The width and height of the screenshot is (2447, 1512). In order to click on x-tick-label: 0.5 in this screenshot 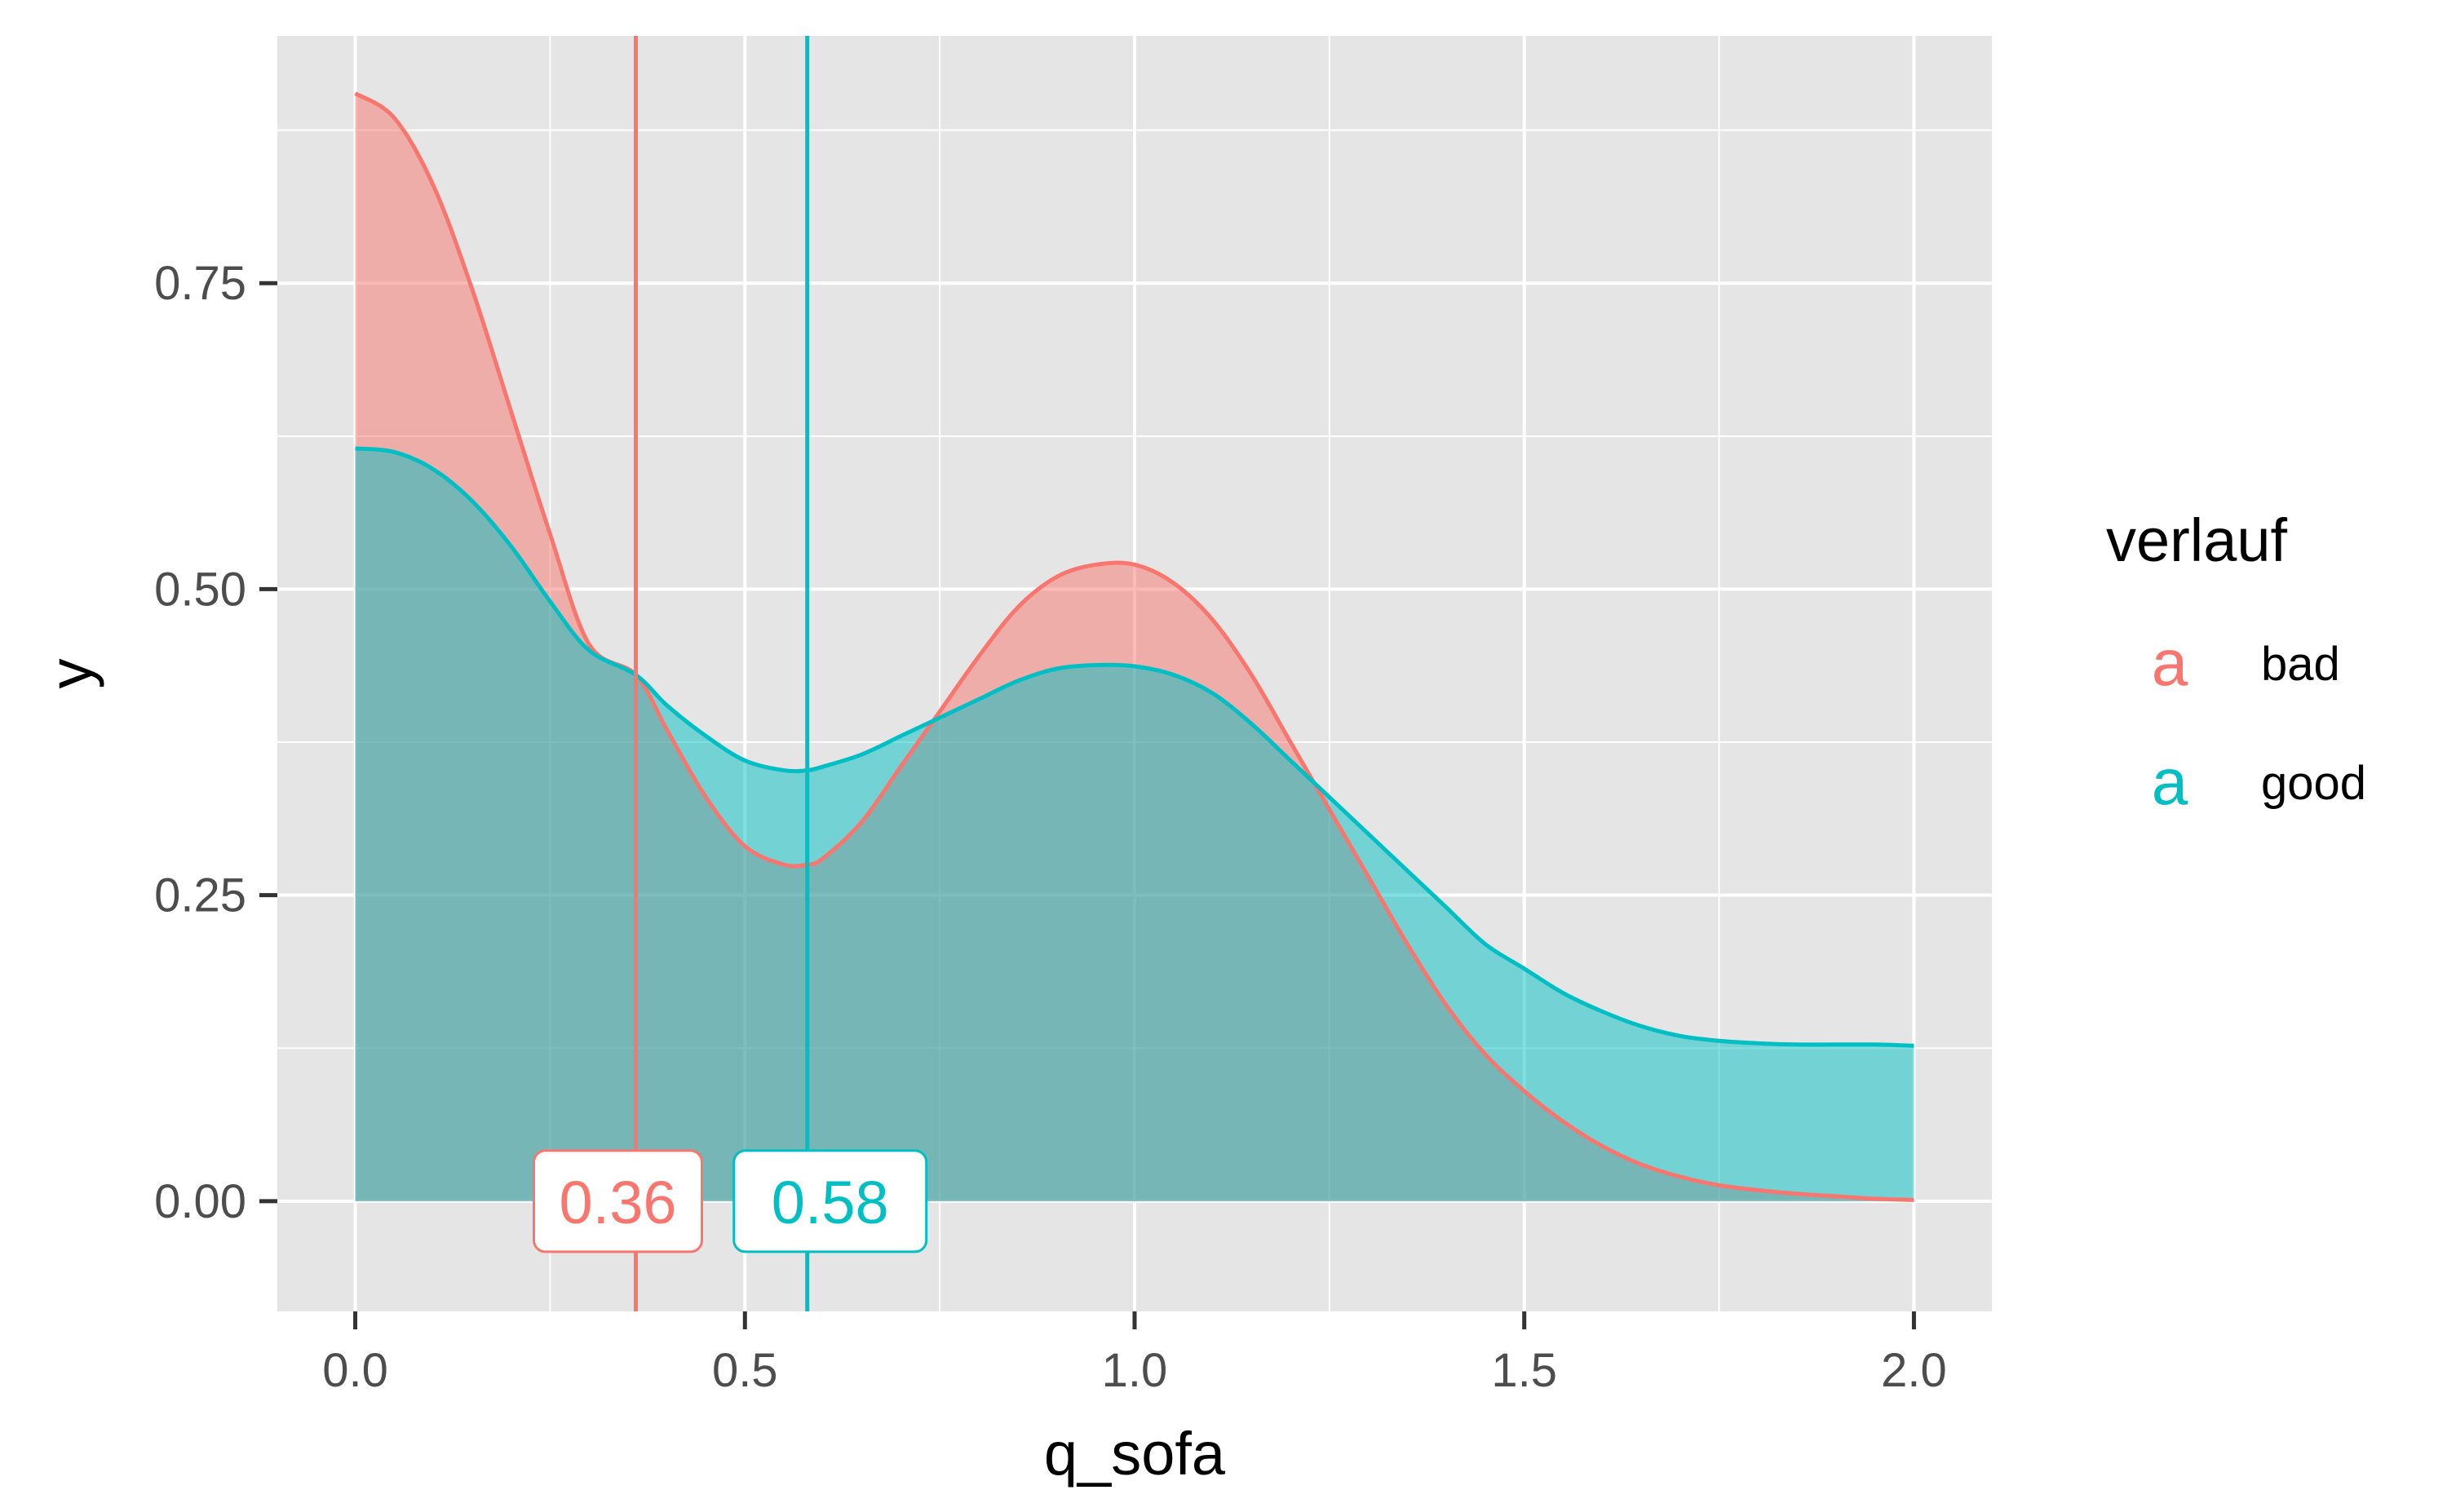, I will do `click(745, 1370)`.